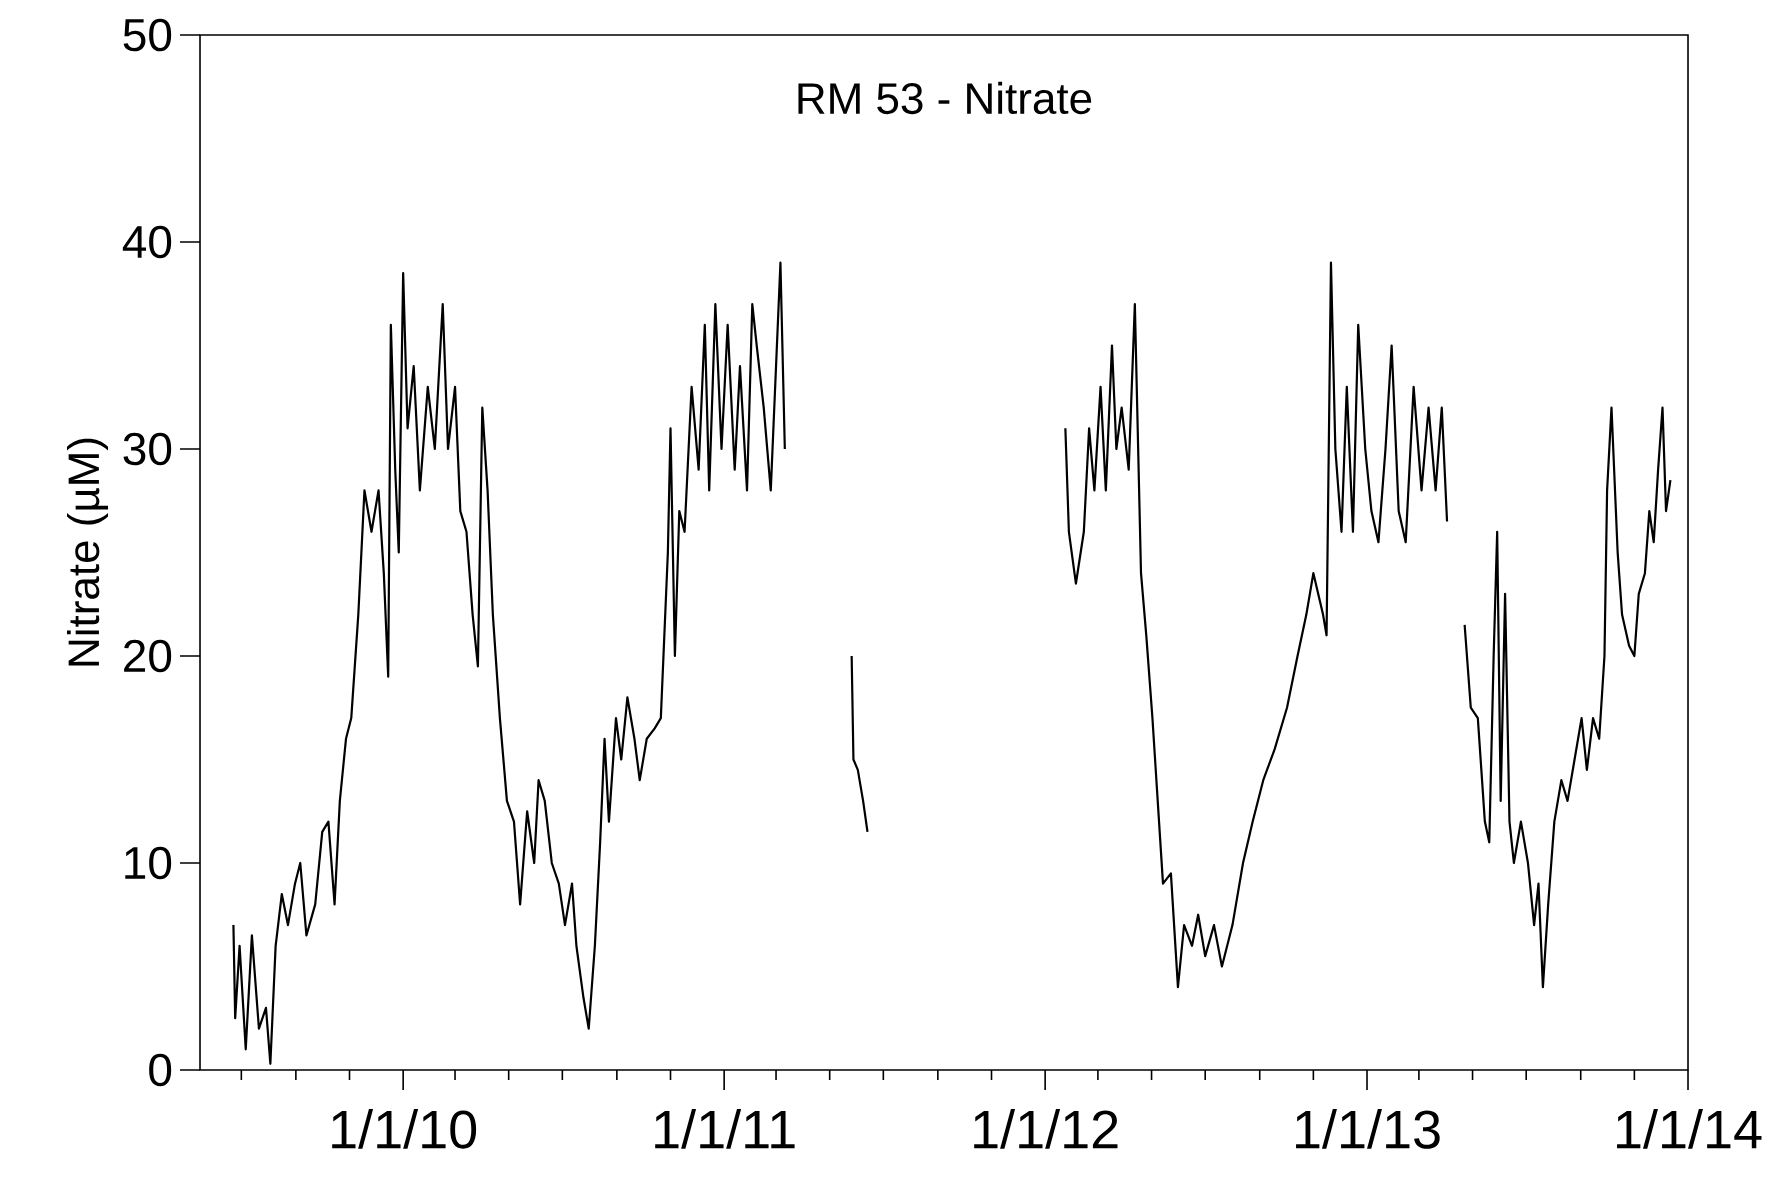 This screenshot has width=1767, height=1187. What do you see at coordinates (147, 35) in the screenshot?
I see `y-tick-label: 50` at bounding box center [147, 35].